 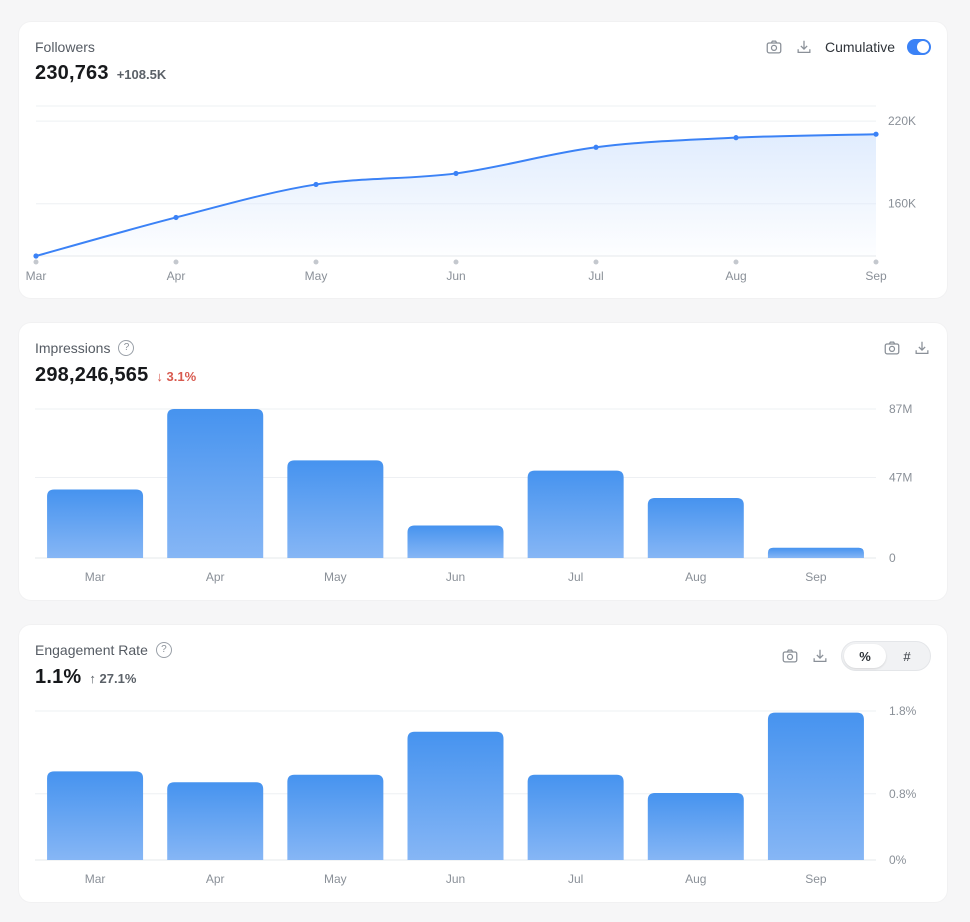 I want to click on followers-title: Followers, so click(x=65, y=47).